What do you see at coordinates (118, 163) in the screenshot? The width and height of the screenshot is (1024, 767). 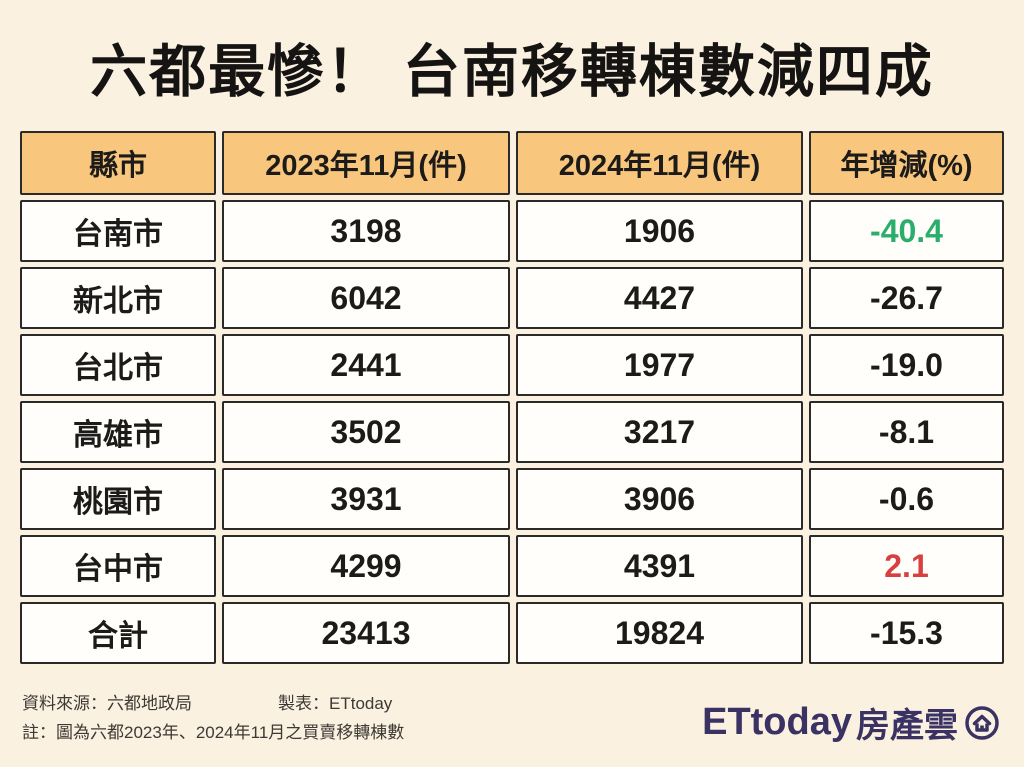 I see `header-cell-0: 縣市` at bounding box center [118, 163].